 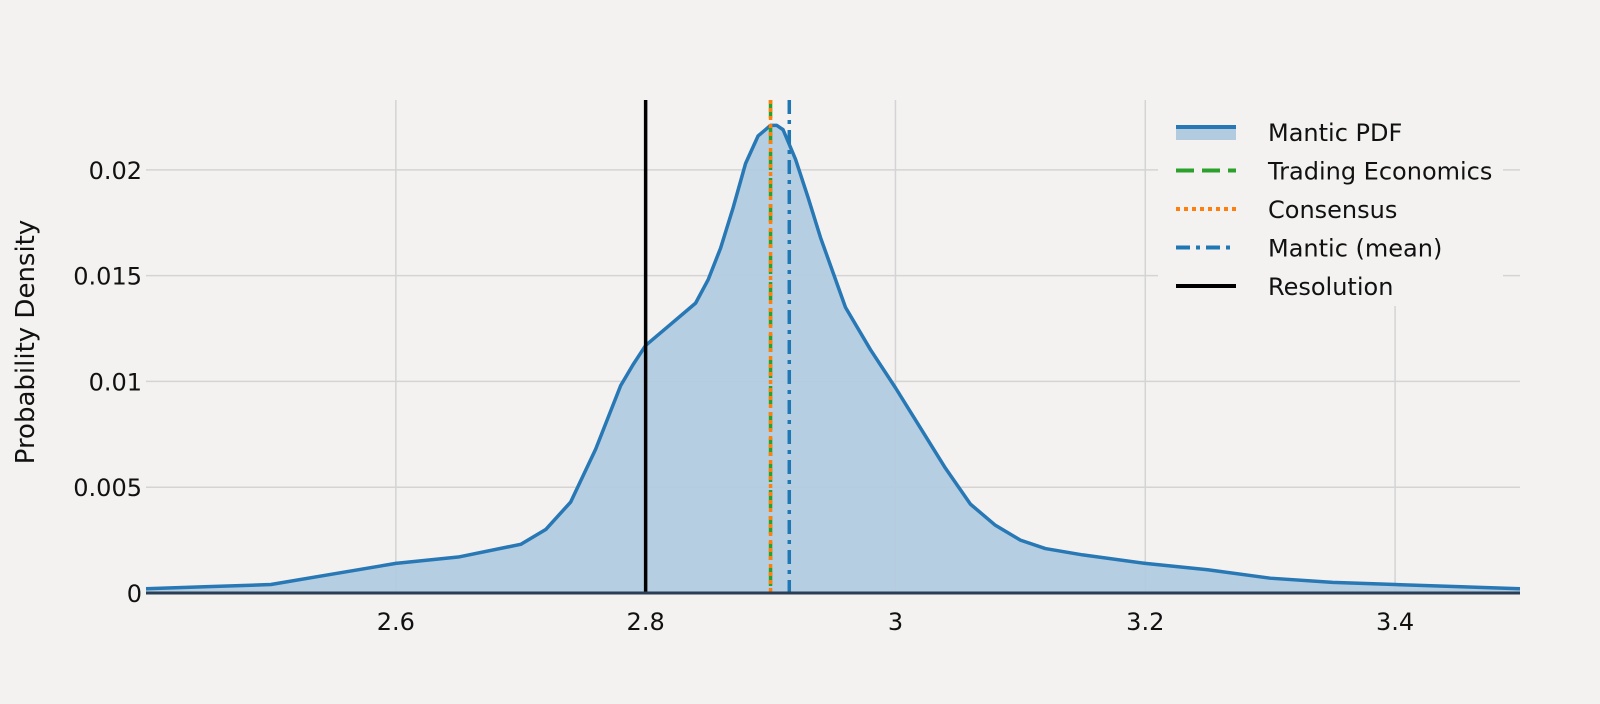 I want to click on legend-mantic-mean: Mantic (mean), so click(x=1309, y=249).